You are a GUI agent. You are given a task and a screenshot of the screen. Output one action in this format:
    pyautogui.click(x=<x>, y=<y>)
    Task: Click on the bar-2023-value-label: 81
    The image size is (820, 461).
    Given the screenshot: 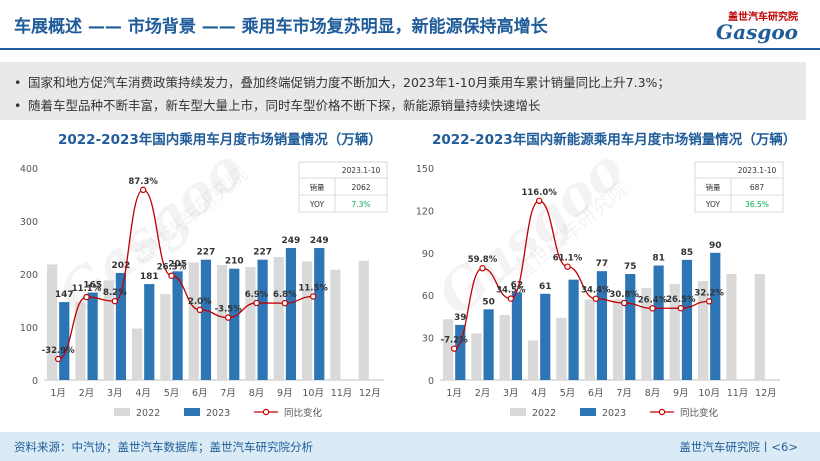 What is the action you would take?
    pyautogui.click(x=658, y=259)
    